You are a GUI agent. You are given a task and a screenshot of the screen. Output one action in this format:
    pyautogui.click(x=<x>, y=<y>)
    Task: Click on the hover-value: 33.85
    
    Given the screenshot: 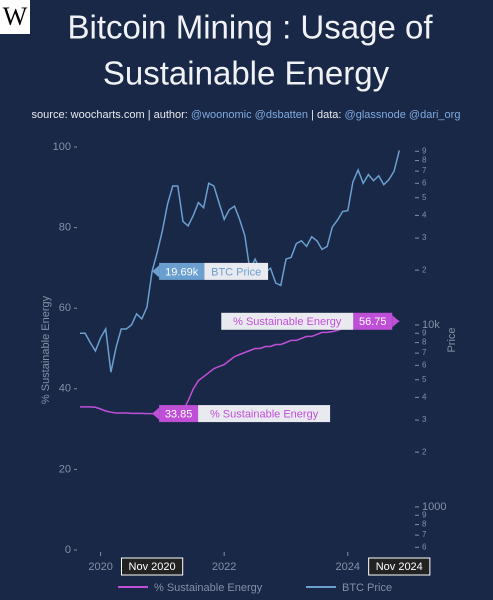 What is the action you would take?
    pyautogui.click(x=179, y=414)
    